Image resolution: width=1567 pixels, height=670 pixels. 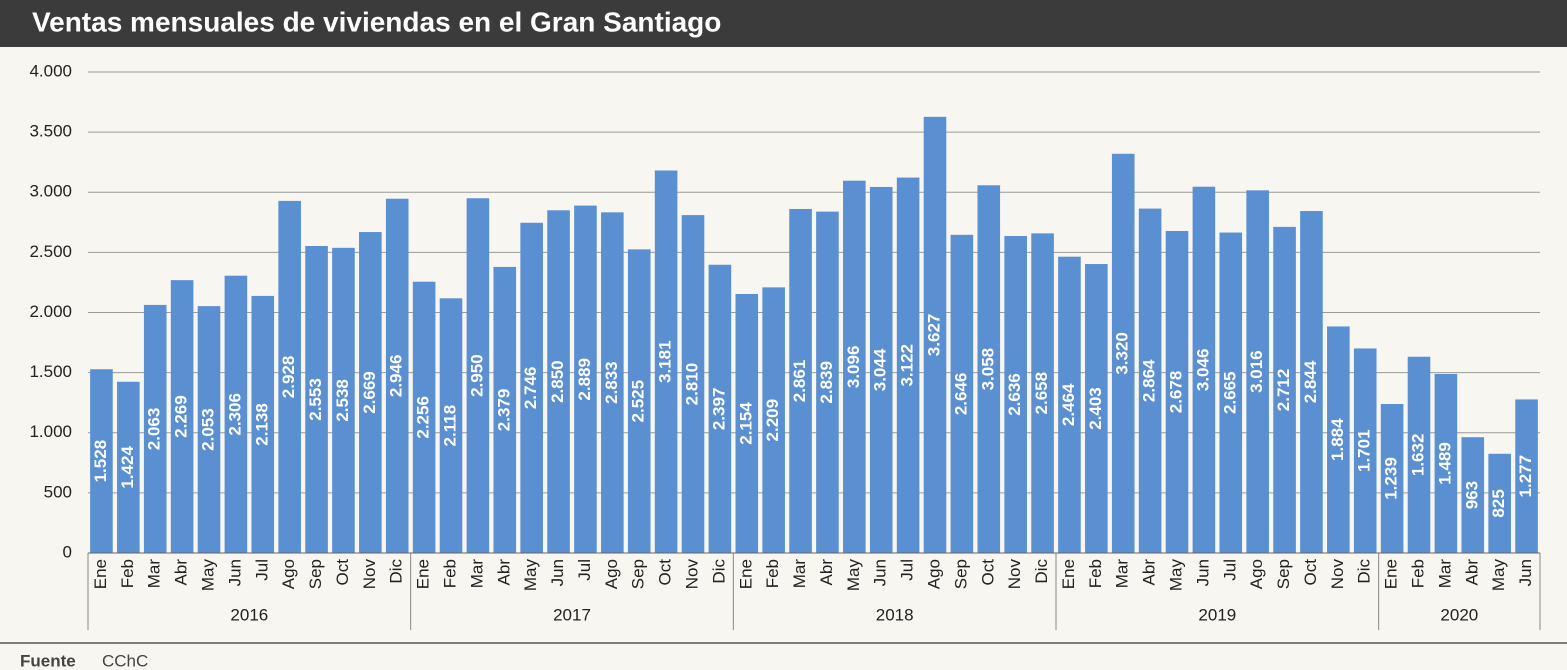 What do you see at coordinates (50, 371) in the screenshot?
I see `y-tick-label: 1.500` at bounding box center [50, 371].